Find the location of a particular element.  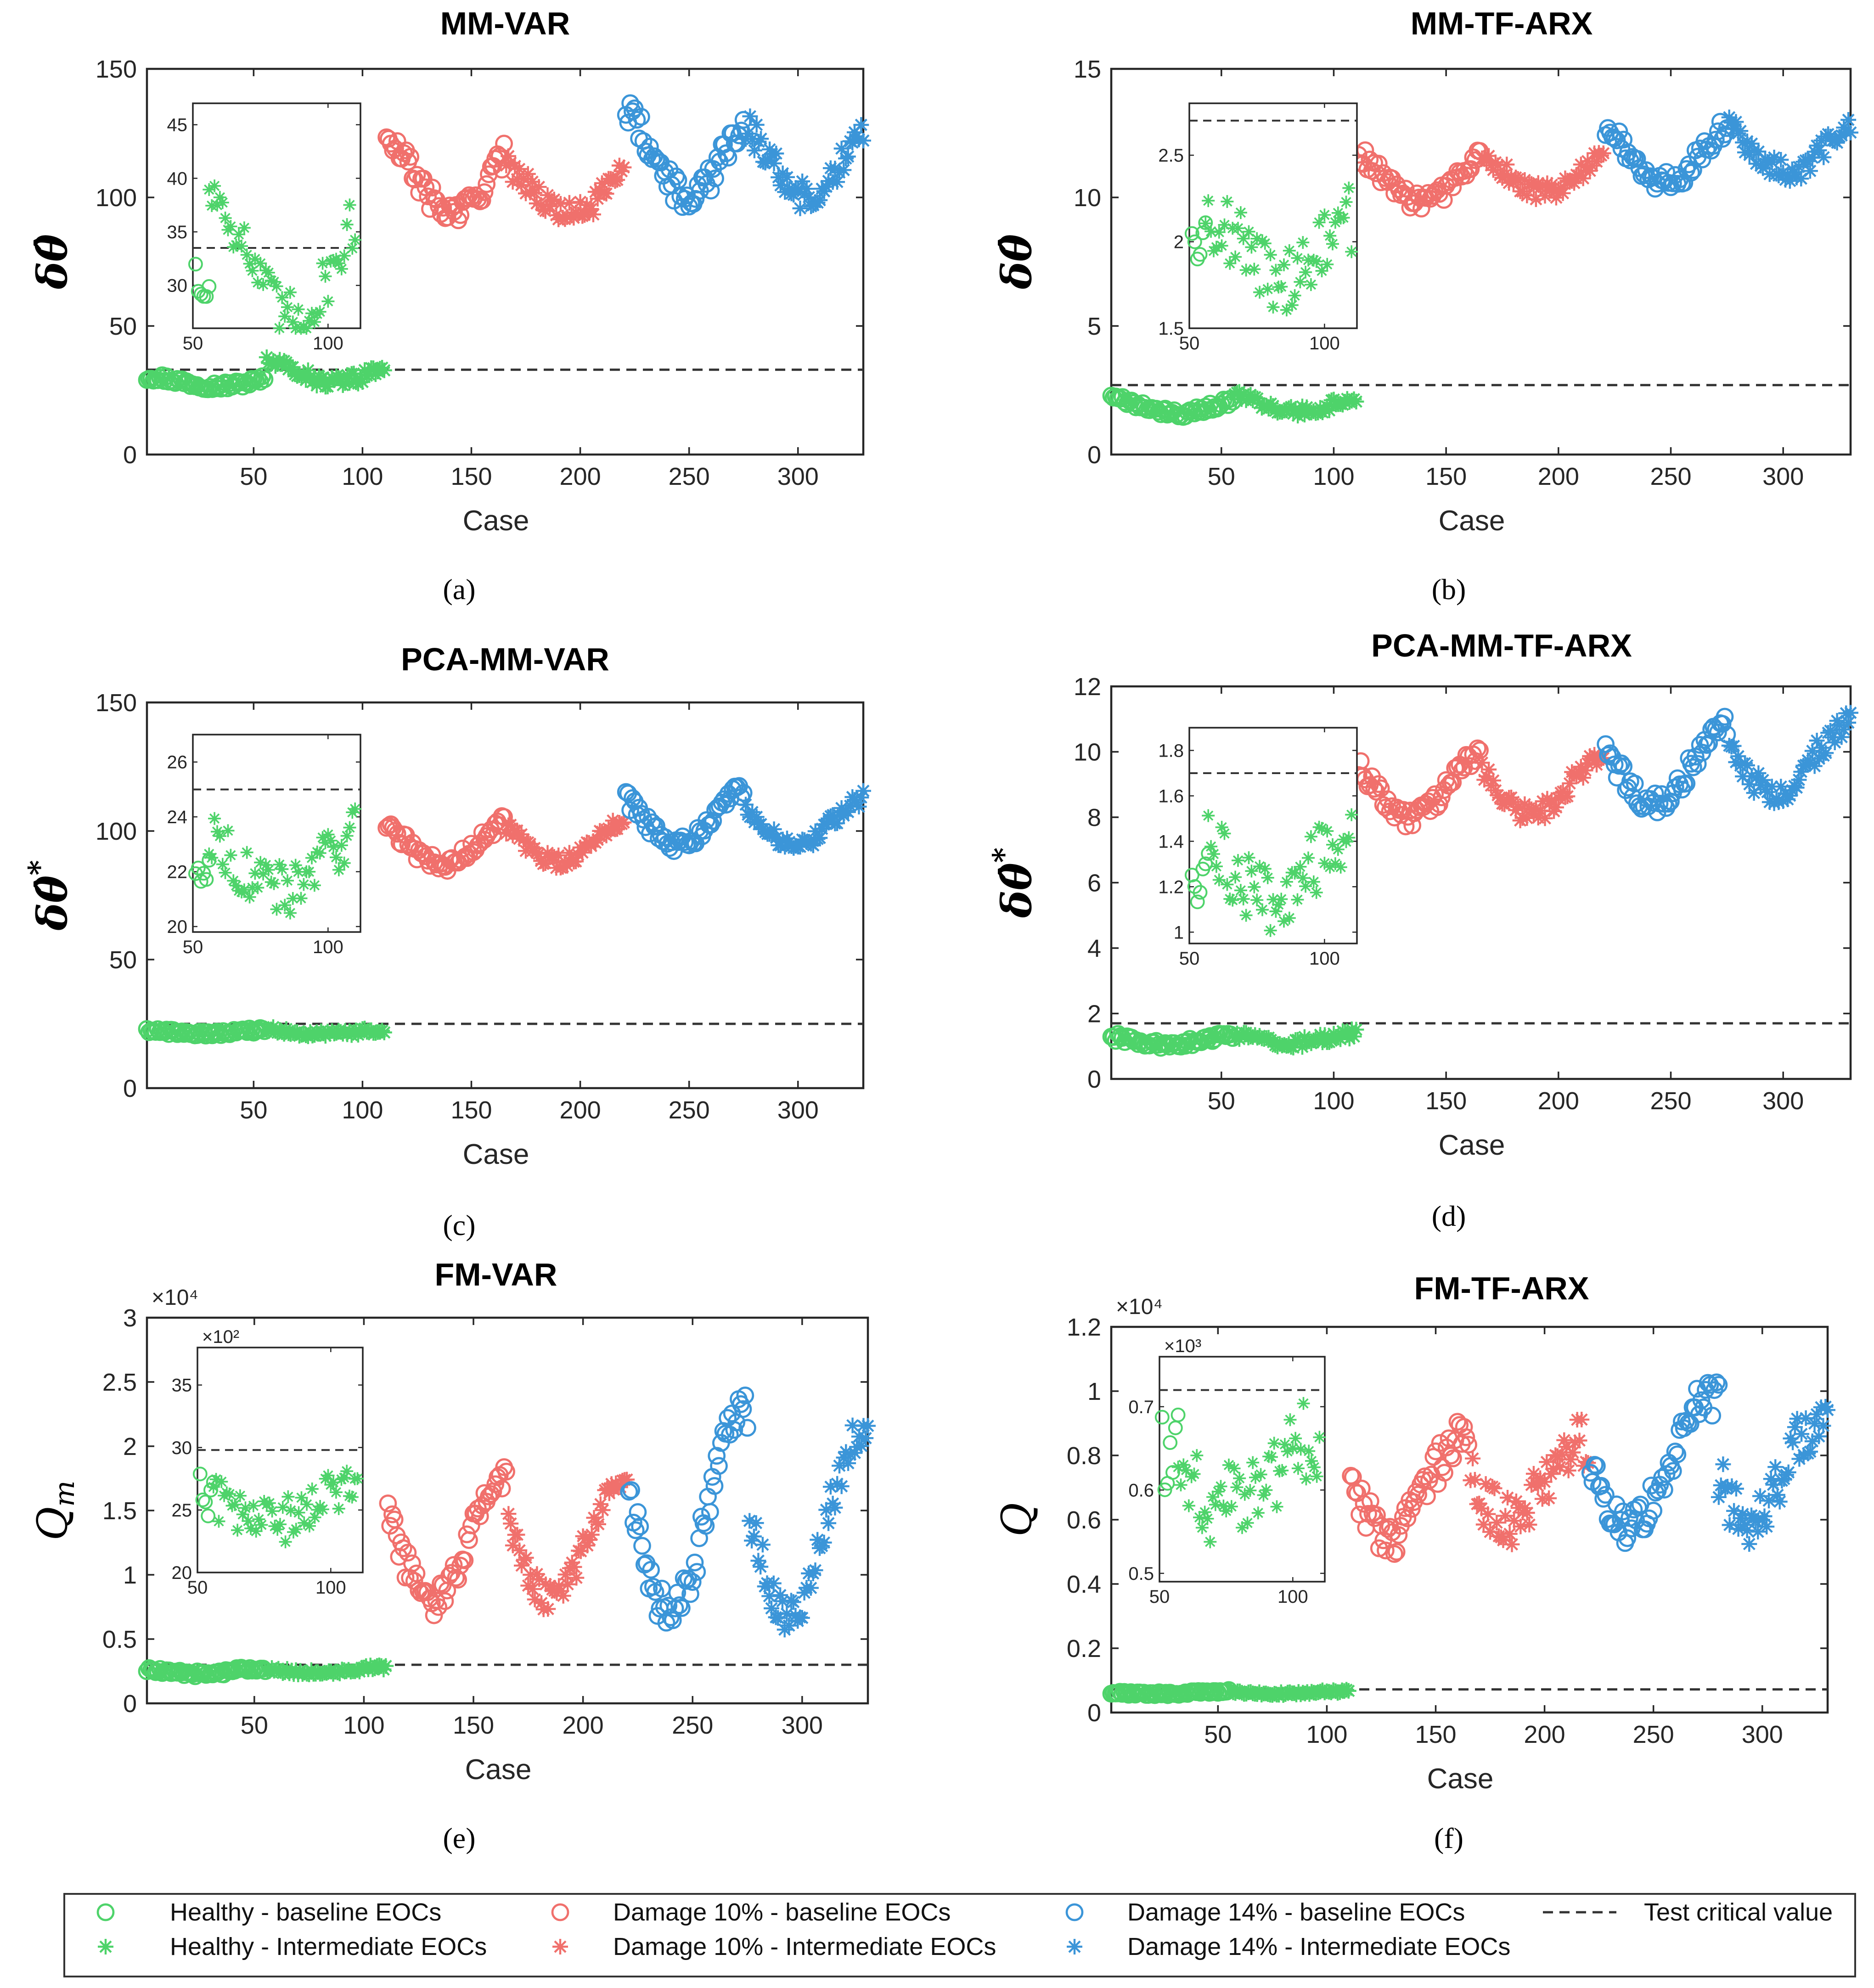

y-tick-label: 0.5 is located at coordinates (1141, 1574).